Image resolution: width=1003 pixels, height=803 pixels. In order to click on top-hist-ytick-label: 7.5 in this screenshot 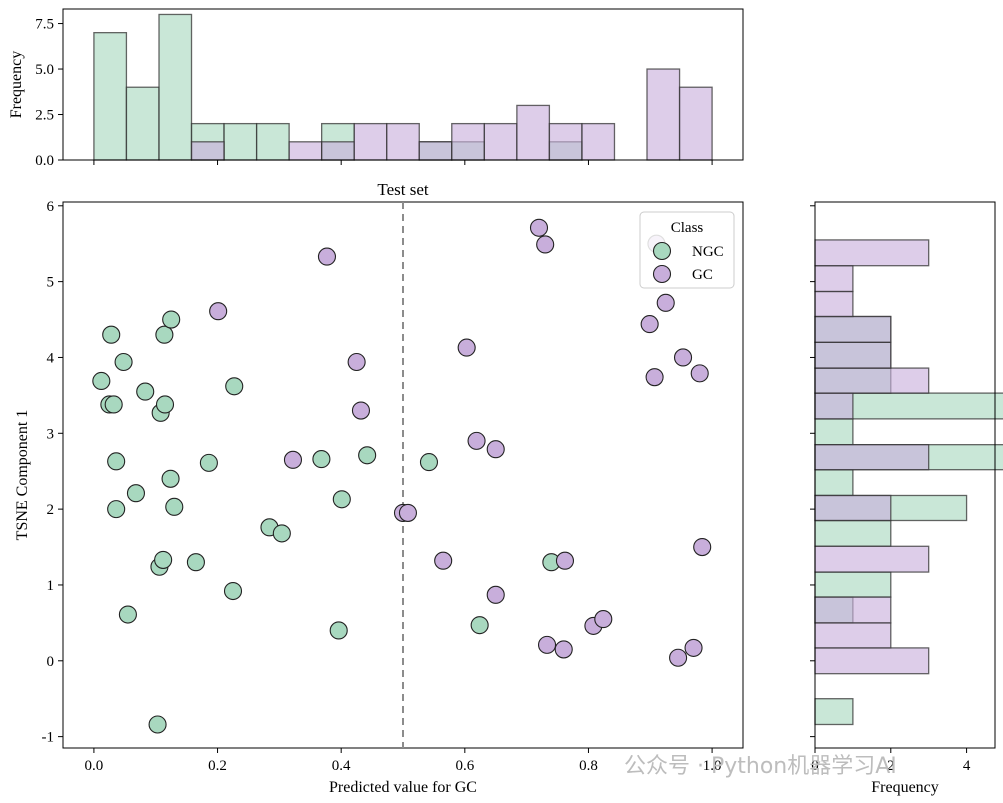, I will do `click(44, 25)`.